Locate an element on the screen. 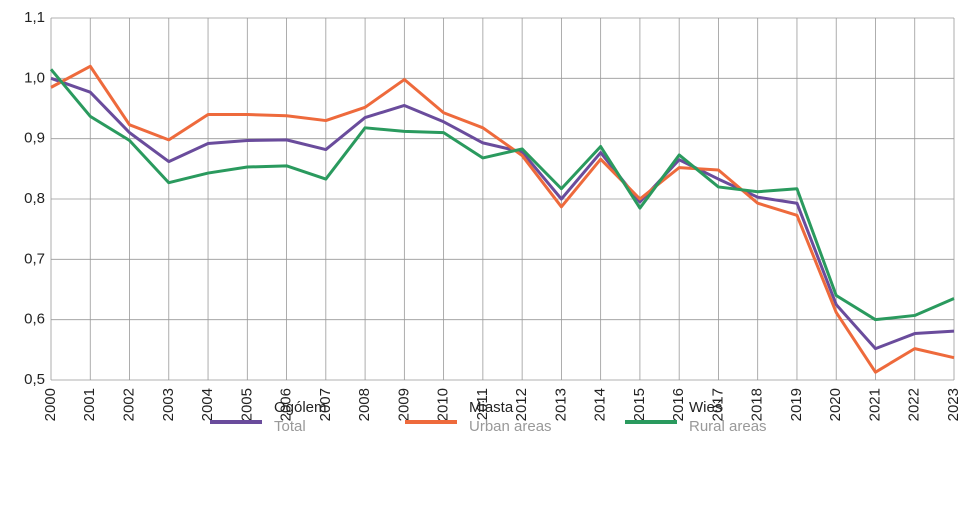 The width and height of the screenshot is (962, 521). x-tick-label: 2000 is located at coordinates (50, 404).